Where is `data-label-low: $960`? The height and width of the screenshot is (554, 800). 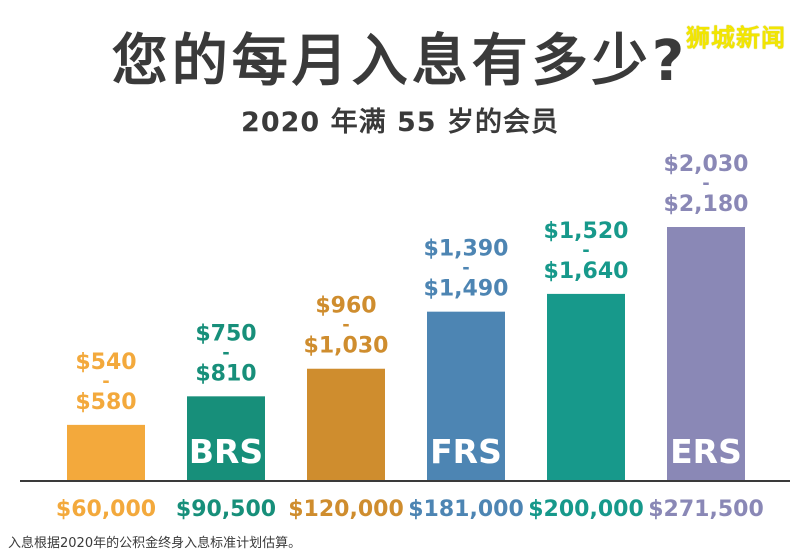 data-label-low: $960 is located at coordinates (345, 306).